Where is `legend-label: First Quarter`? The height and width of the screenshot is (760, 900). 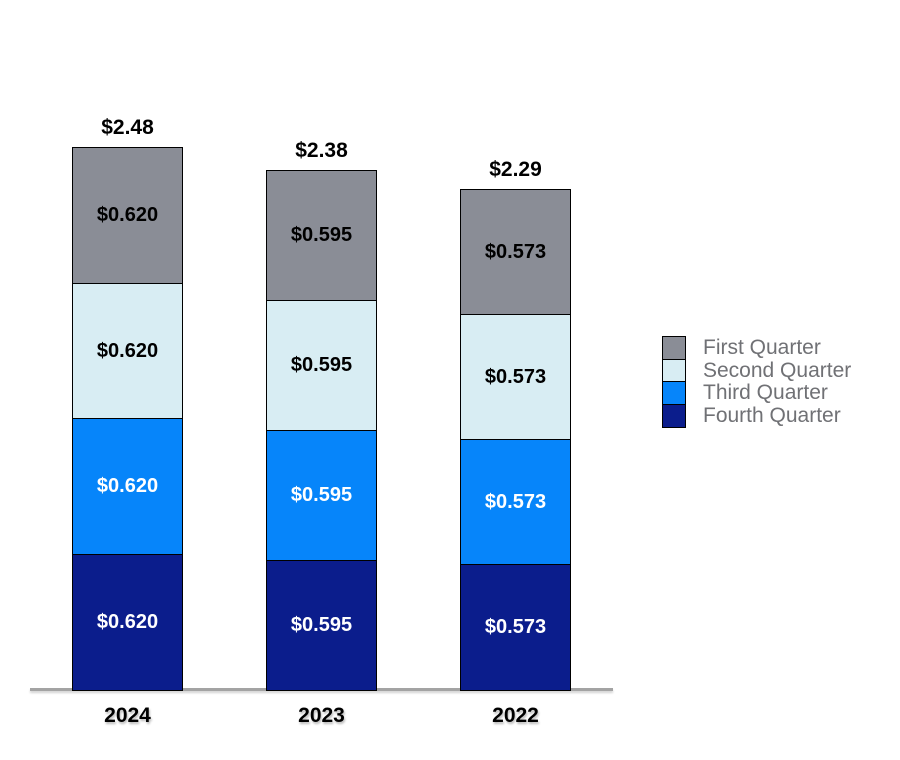 legend-label: First Quarter is located at coordinates (762, 347).